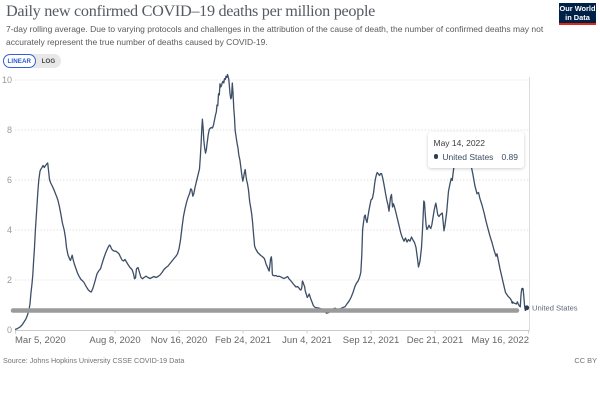  I want to click on svg-text: United States, so click(555, 308).